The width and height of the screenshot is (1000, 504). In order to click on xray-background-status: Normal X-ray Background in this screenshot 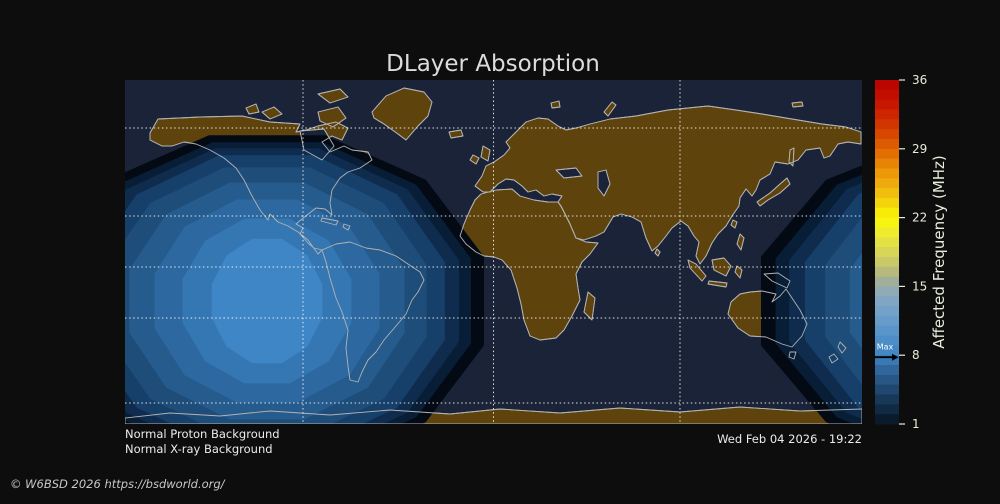, I will do `click(199, 449)`.